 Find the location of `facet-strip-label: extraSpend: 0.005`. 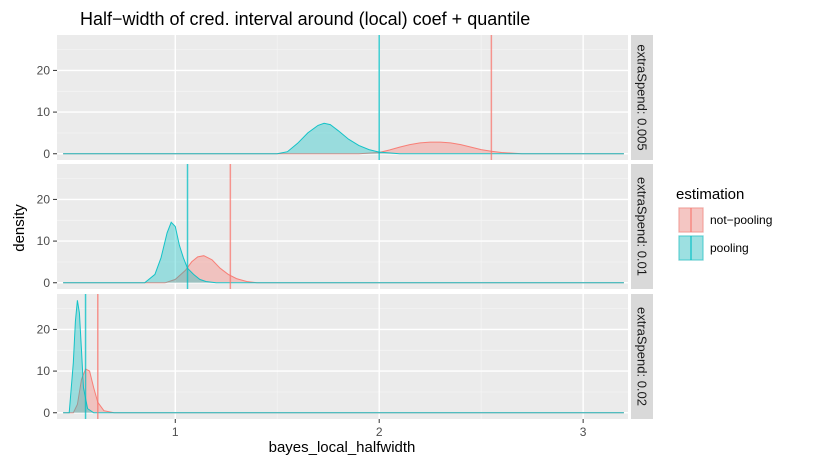

facet-strip-label: extraSpend: 0.005 is located at coordinates (642, 97).